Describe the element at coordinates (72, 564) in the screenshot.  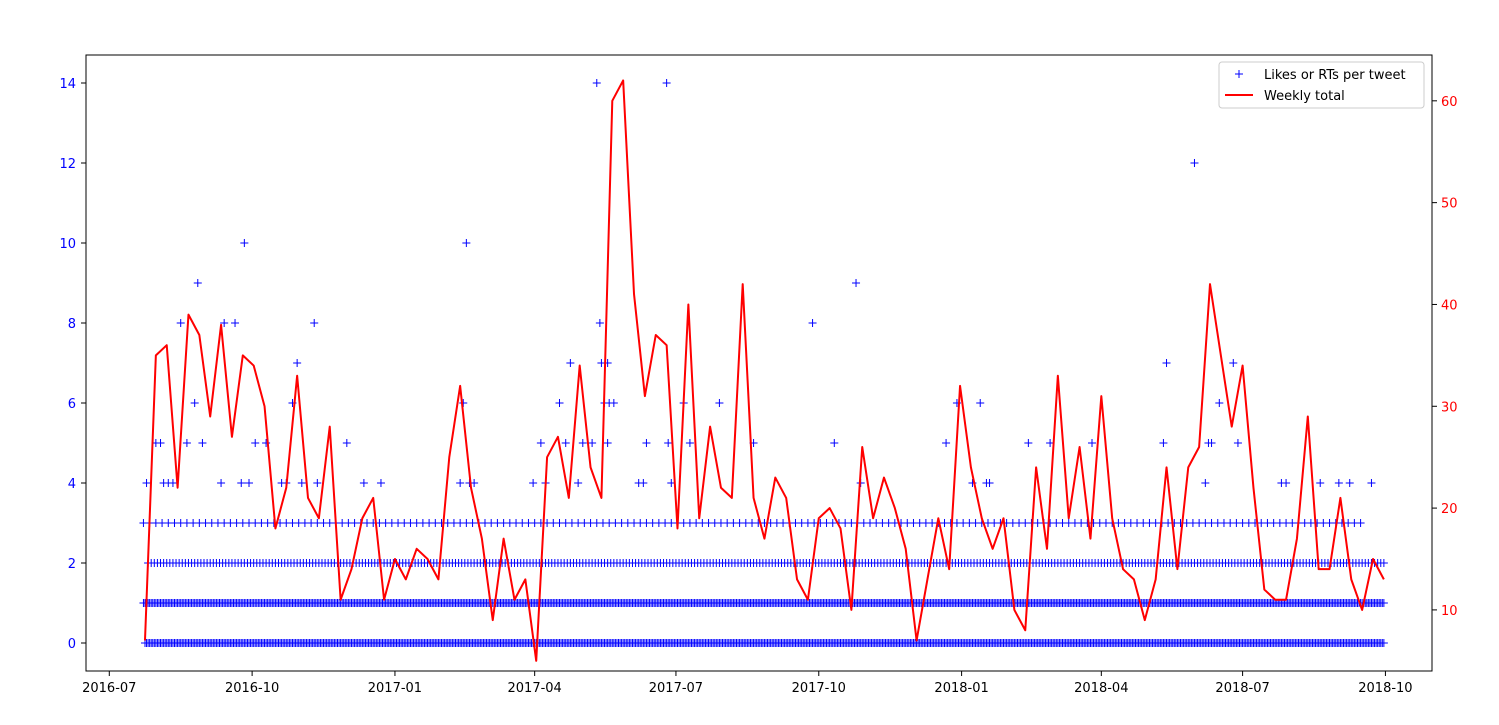
I see `y-left-tick-label: 2` at that location.